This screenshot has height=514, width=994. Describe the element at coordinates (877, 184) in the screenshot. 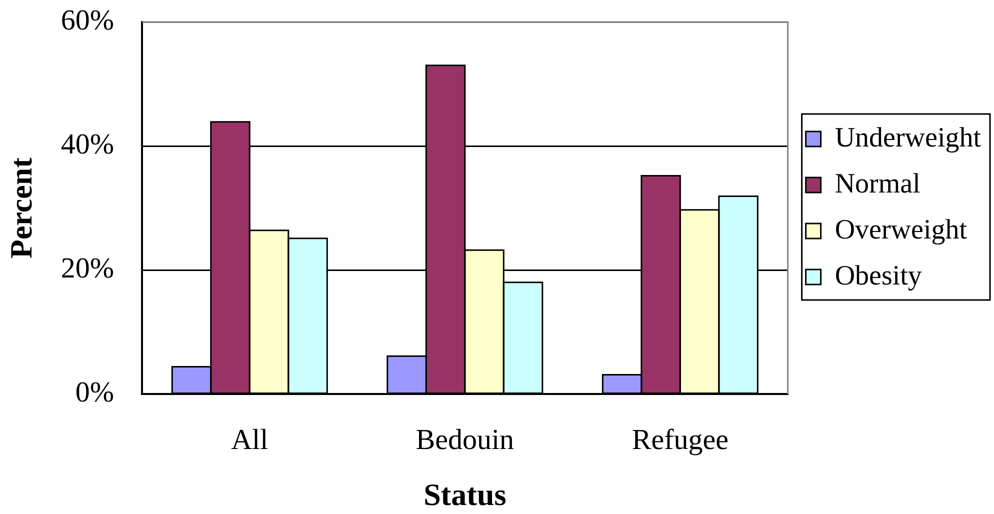

I see `legend-label: Normal` at that location.